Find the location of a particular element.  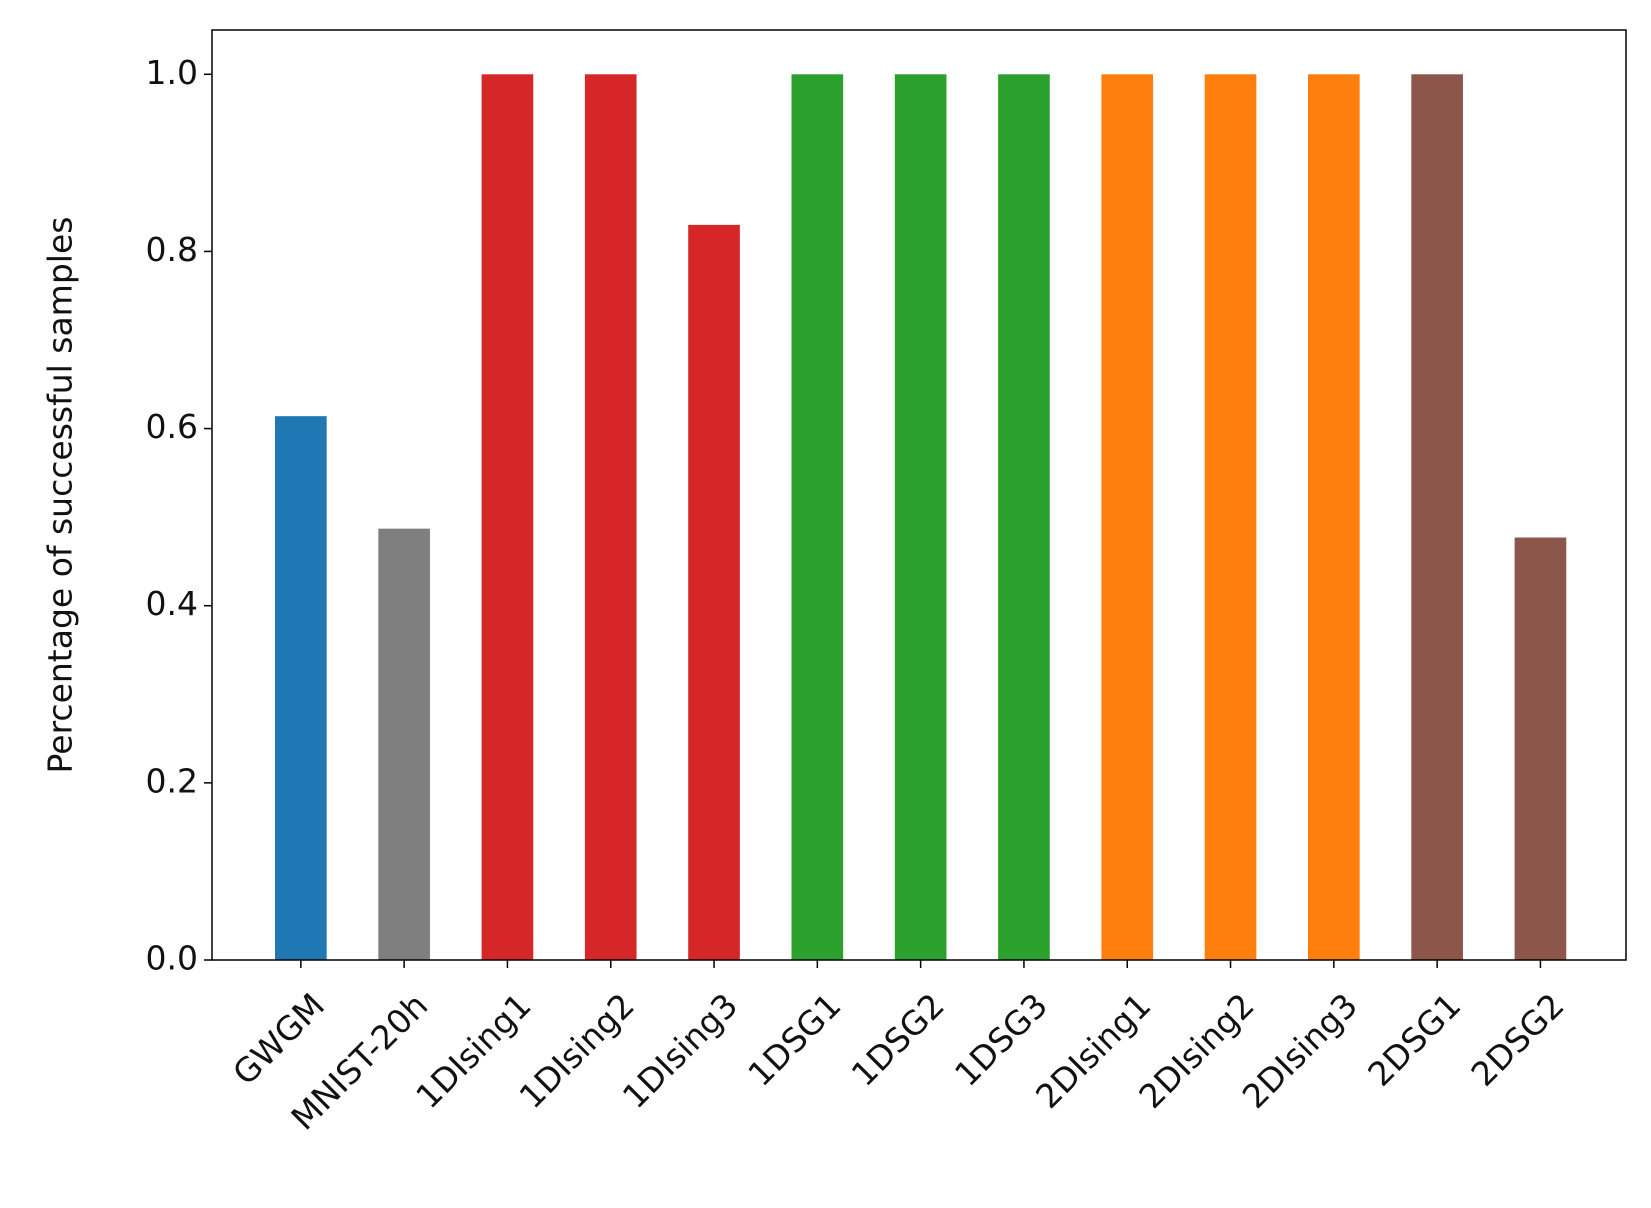

y-tick-label: 0.8 is located at coordinates (172, 249).